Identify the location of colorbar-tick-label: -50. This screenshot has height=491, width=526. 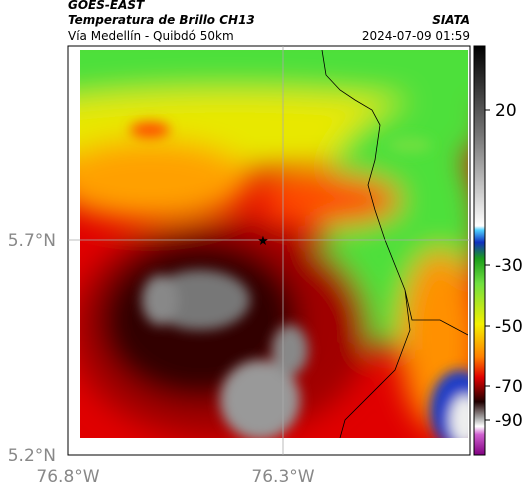
(509, 327).